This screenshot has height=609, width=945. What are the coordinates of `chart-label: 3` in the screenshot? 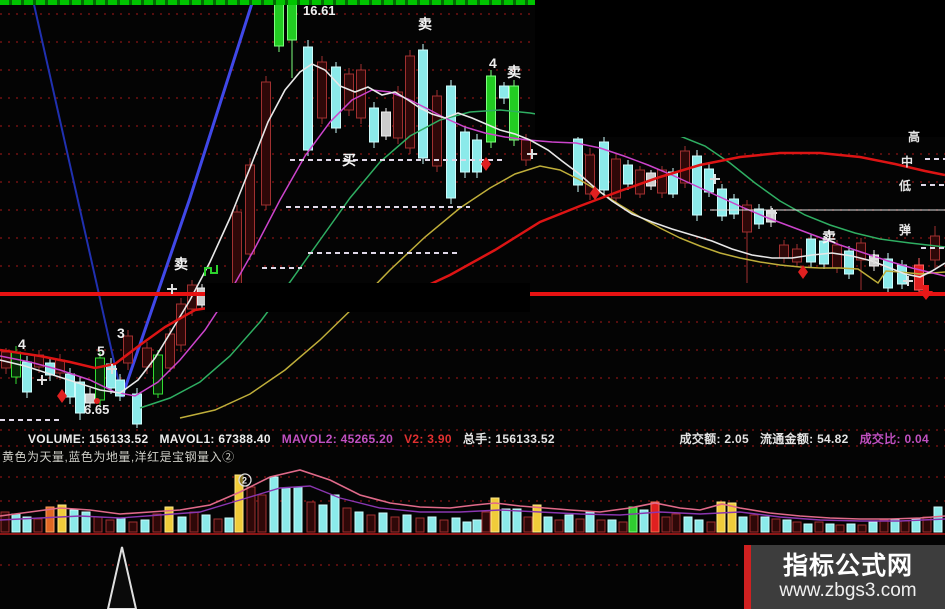 It's located at (121, 333).